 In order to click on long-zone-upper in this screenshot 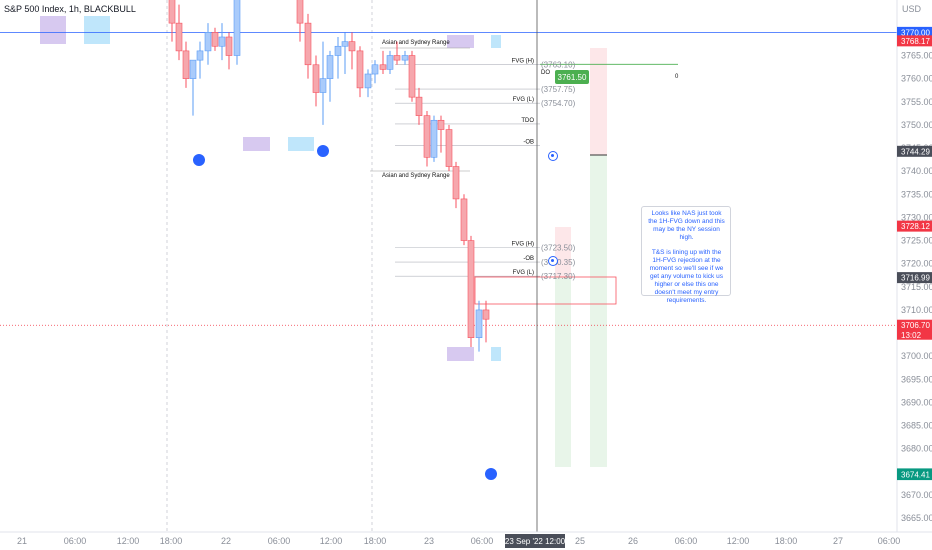, I will do `click(563, 252)`.